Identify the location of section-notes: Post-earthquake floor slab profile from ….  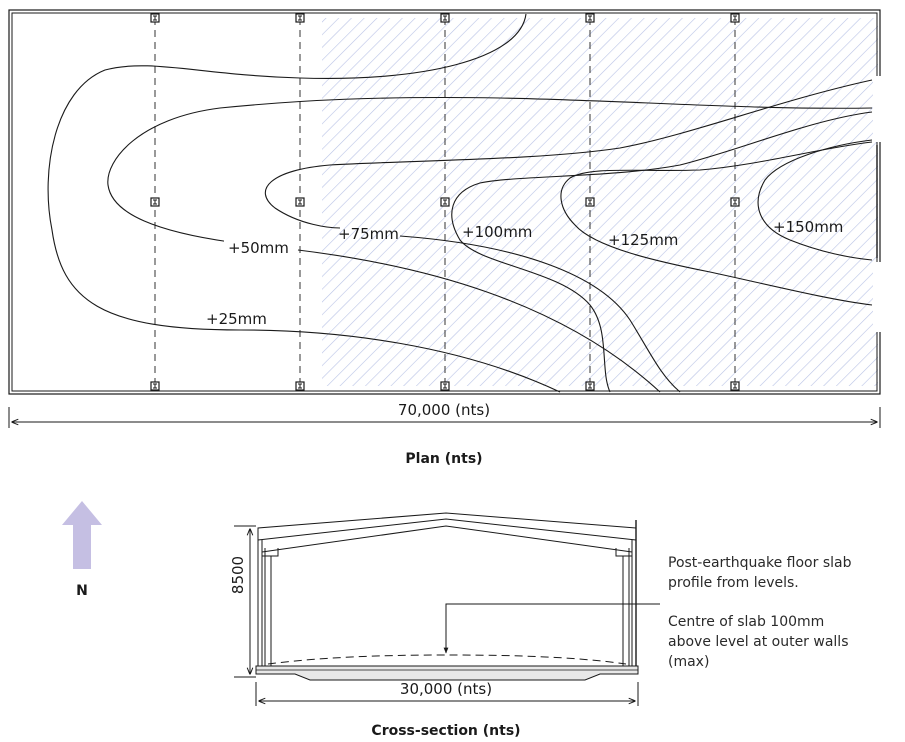
(760, 612).